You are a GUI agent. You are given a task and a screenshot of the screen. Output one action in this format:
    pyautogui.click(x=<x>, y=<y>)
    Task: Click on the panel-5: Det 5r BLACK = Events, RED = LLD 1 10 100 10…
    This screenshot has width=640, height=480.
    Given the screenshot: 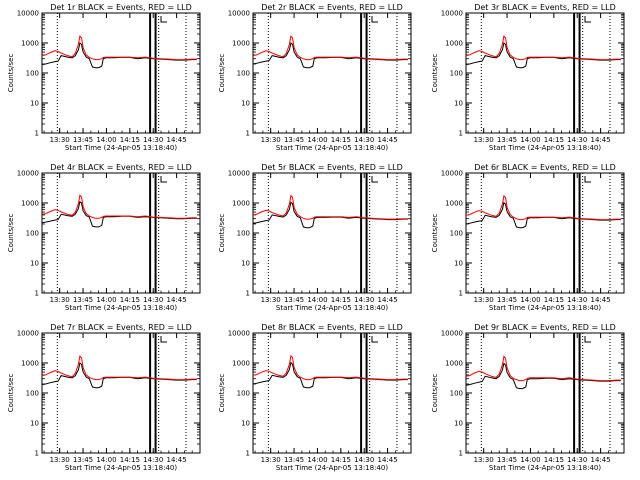 What is the action you would take?
    pyautogui.click(x=315, y=237)
    